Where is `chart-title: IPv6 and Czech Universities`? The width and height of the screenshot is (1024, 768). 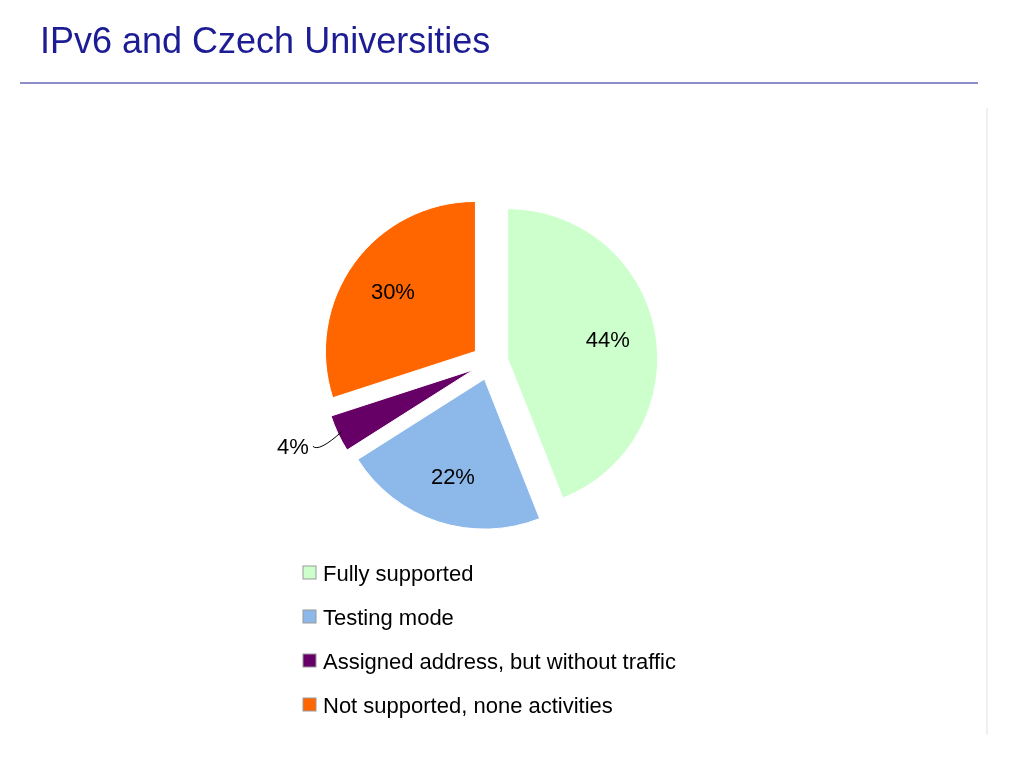
chart-title: IPv6 and Czech Universities is located at coordinates (265, 40).